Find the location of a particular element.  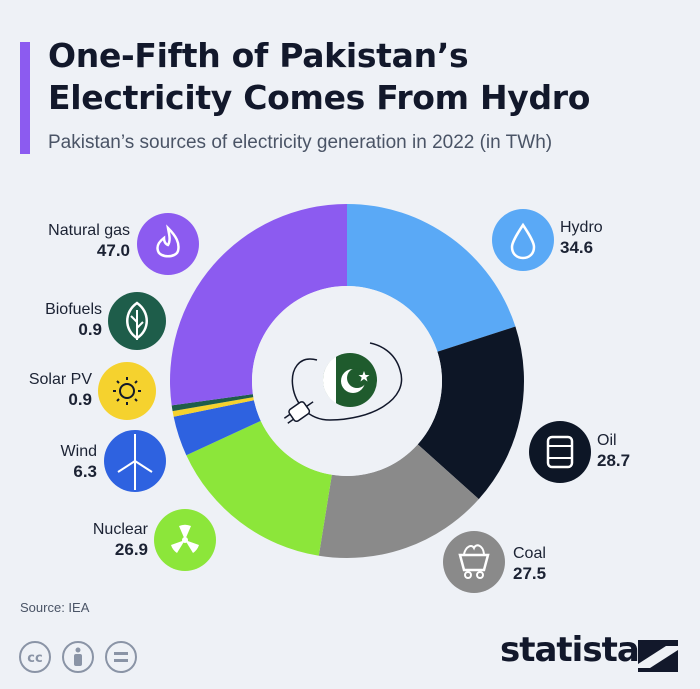

cc-icon: cc is located at coordinates (35, 657).